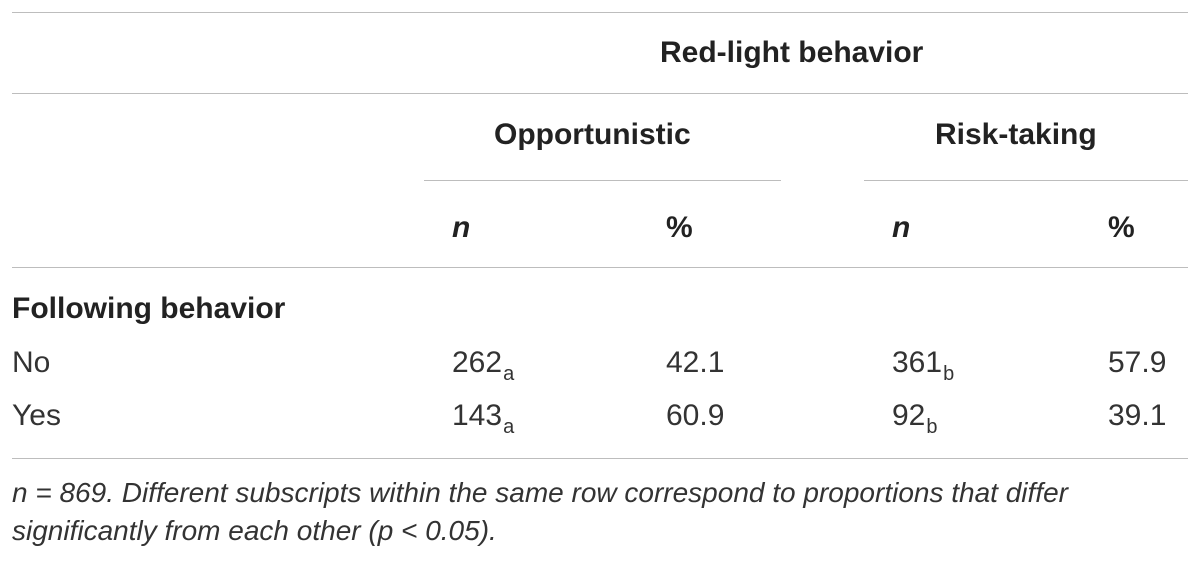  I want to click on group-header: Red-light behavior, so click(792, 52).